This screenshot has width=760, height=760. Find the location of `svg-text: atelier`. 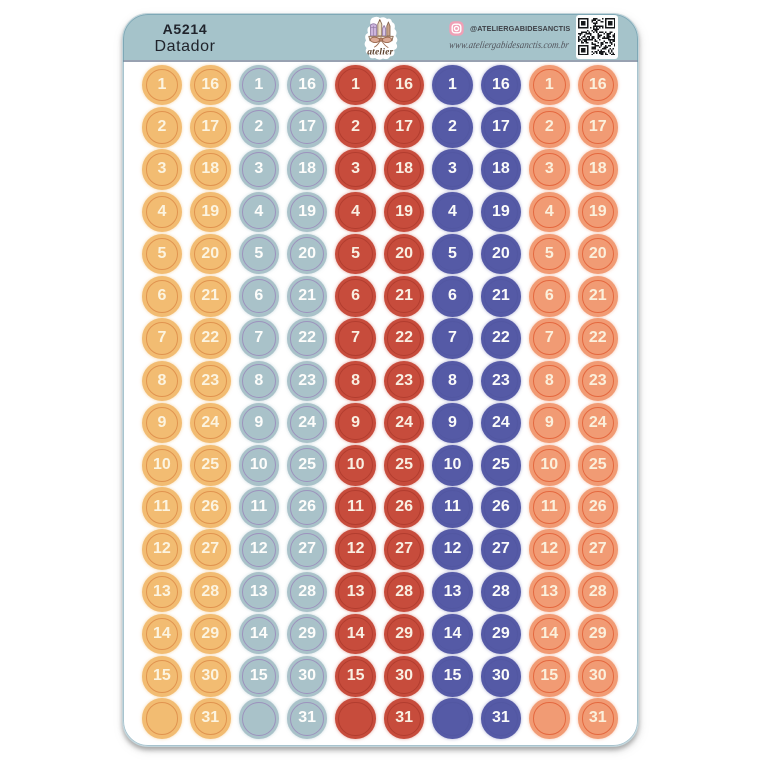

svg-text: atelier is located at coordinates (380, 53).